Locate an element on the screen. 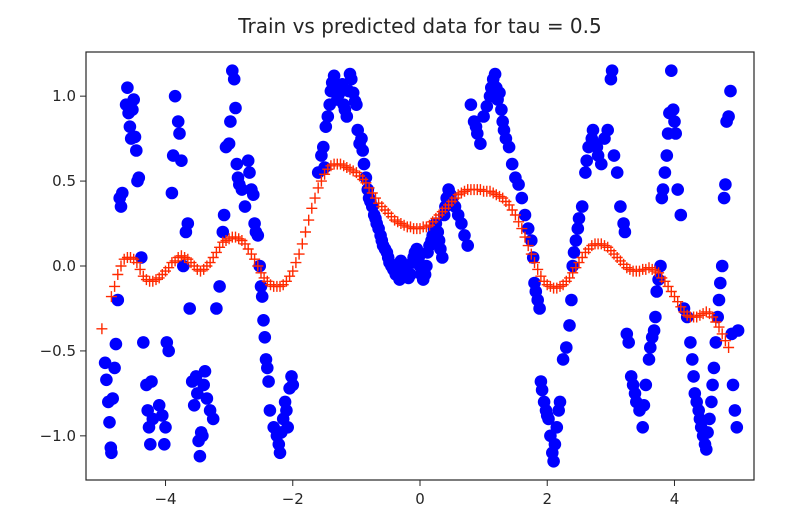  y-tick-label: 0.0 is located at coordinates (64, 266).